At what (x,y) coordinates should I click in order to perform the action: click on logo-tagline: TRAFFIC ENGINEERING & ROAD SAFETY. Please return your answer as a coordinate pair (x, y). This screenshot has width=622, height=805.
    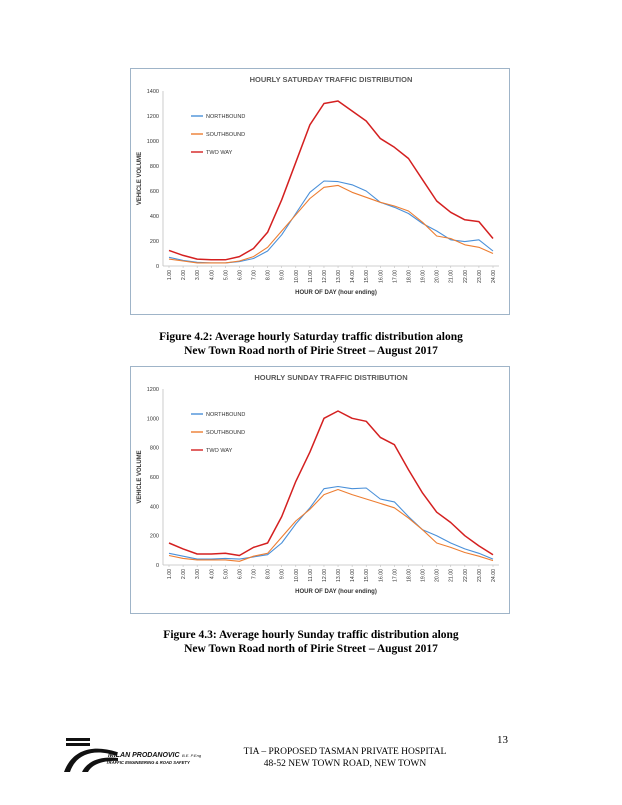
    Looking at the image, I should click on (148, 762).